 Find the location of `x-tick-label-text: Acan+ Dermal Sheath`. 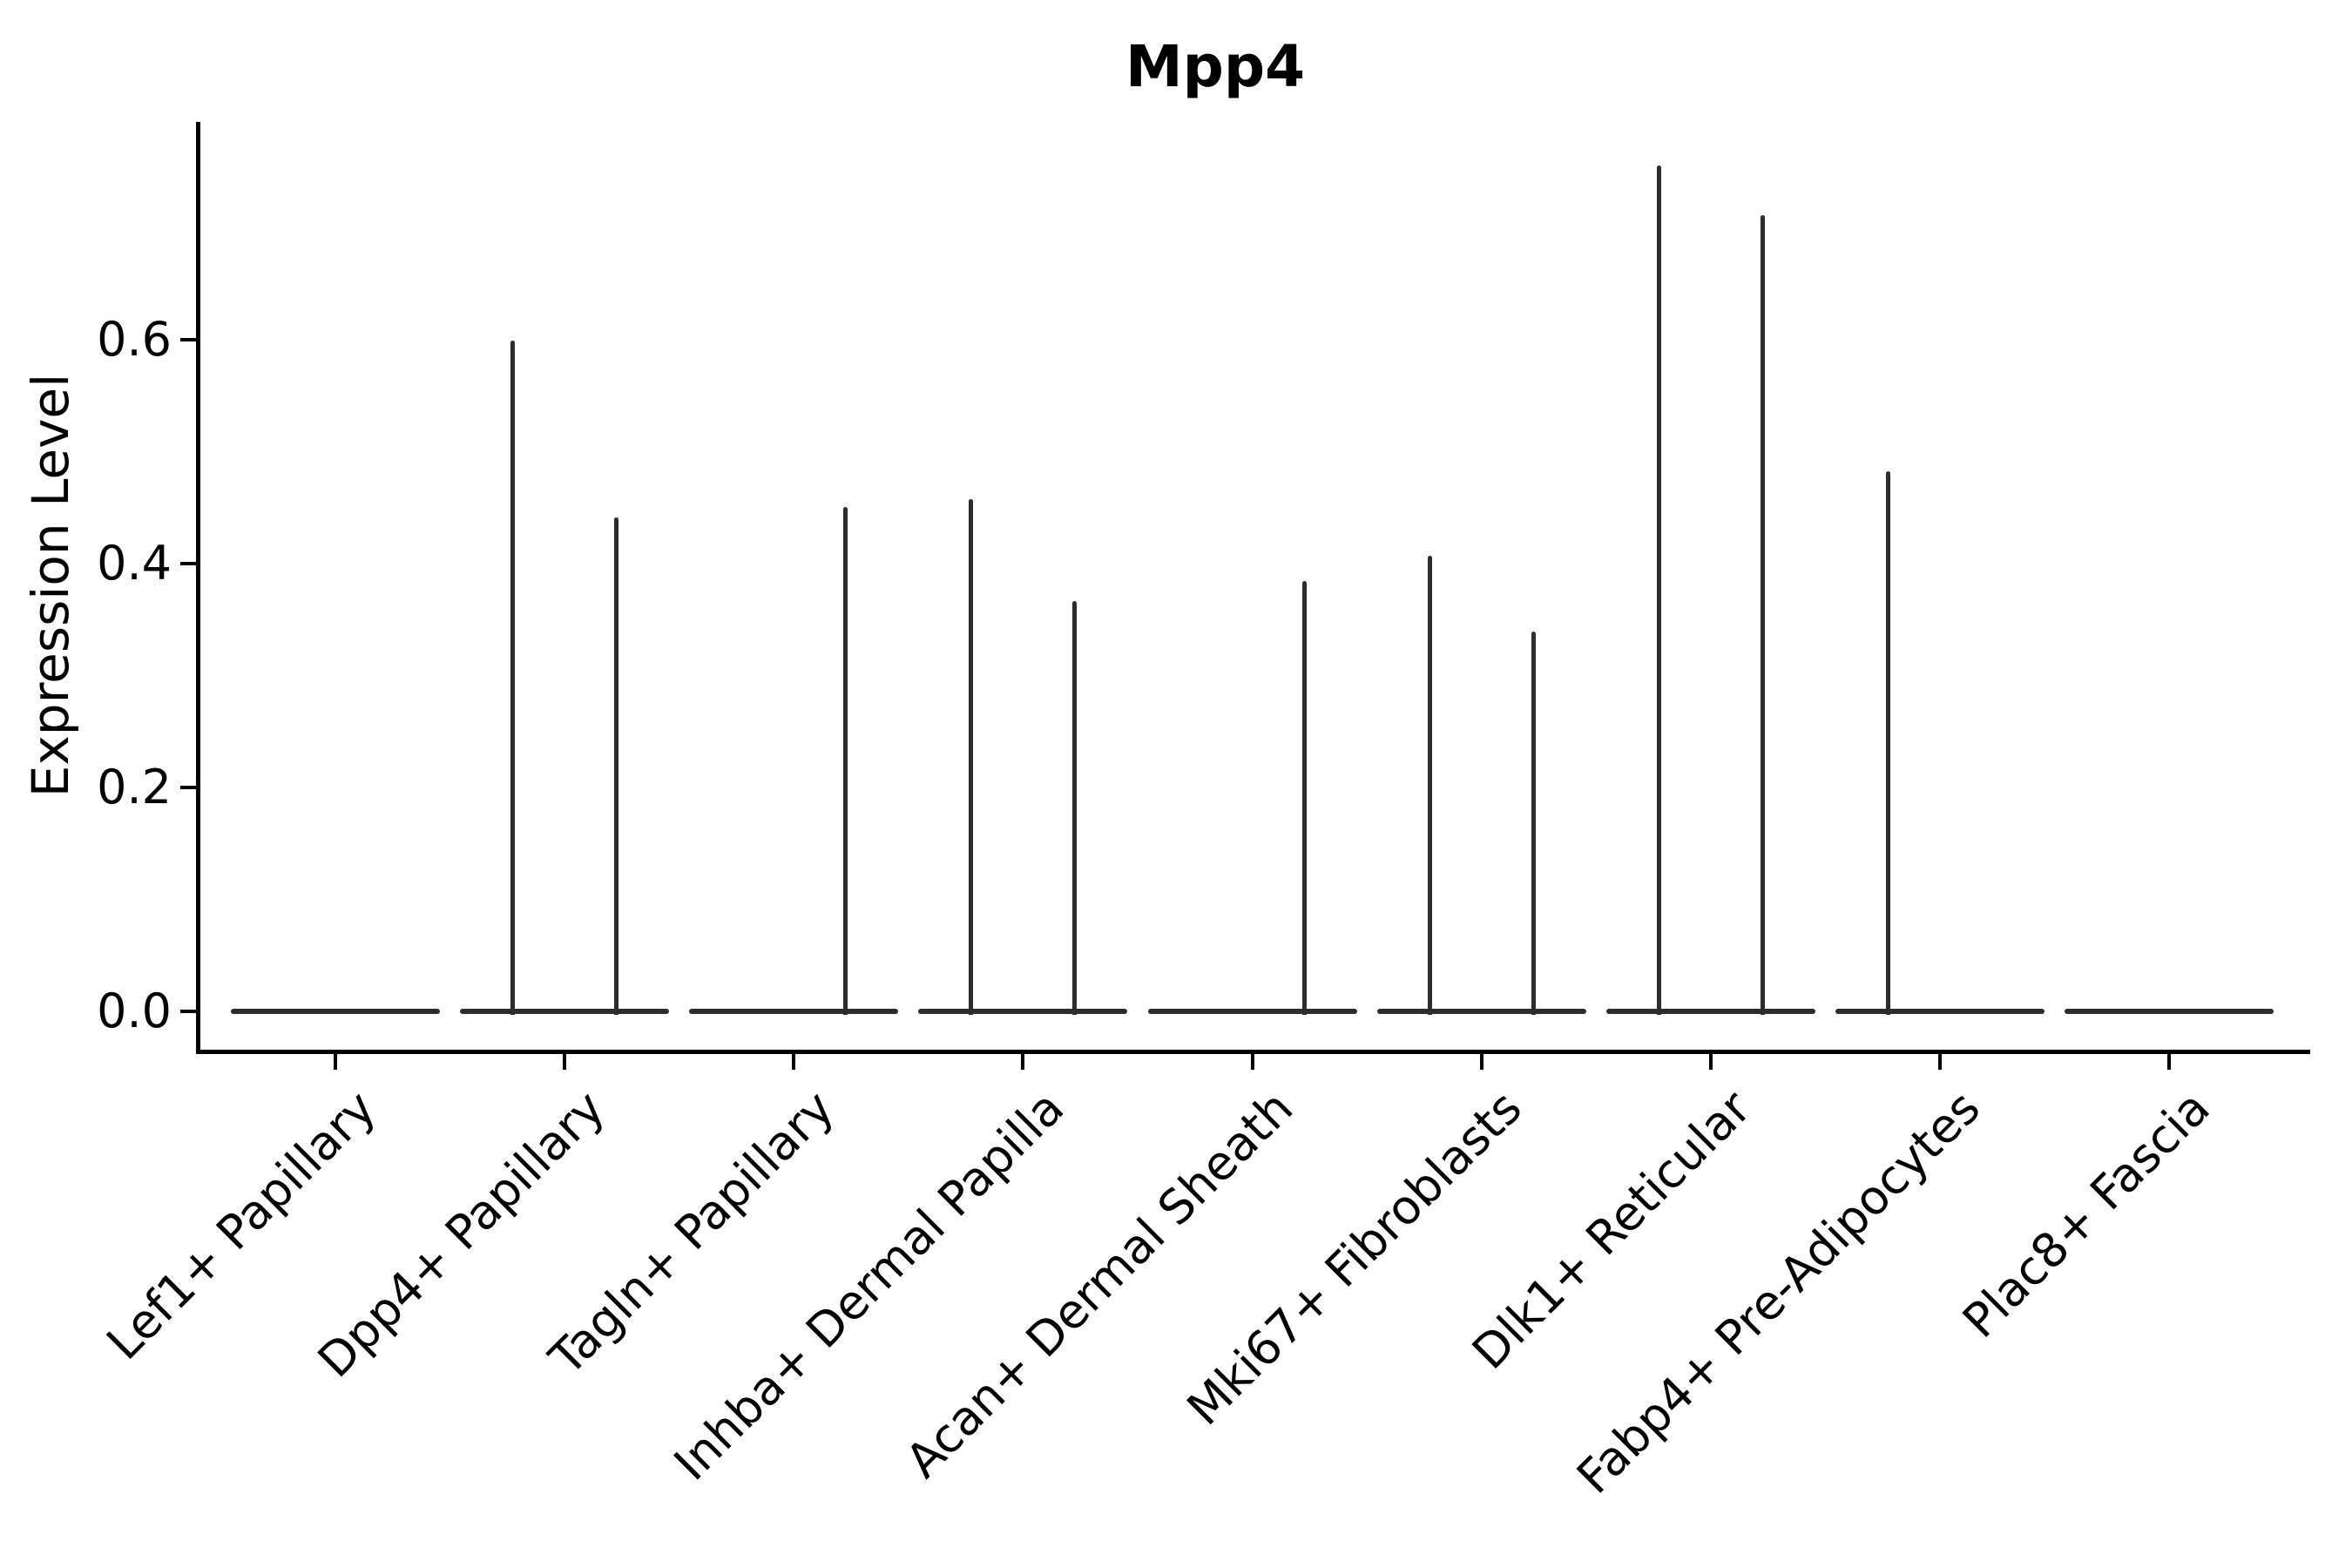

x-tick-label-text: Acan+ Dermal Sheath is located at coordinates (1099, 1284).